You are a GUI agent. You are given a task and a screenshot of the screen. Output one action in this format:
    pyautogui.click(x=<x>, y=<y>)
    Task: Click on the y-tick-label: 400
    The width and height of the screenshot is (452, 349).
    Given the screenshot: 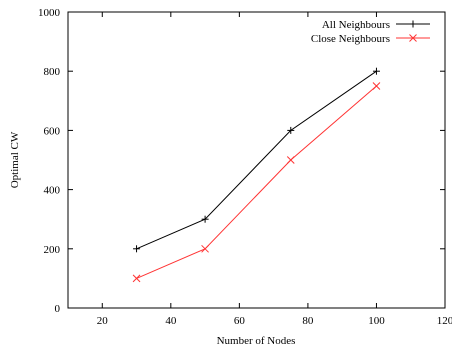 What is the action you would take?
    pyautogui.click(x=52, y=191)
    